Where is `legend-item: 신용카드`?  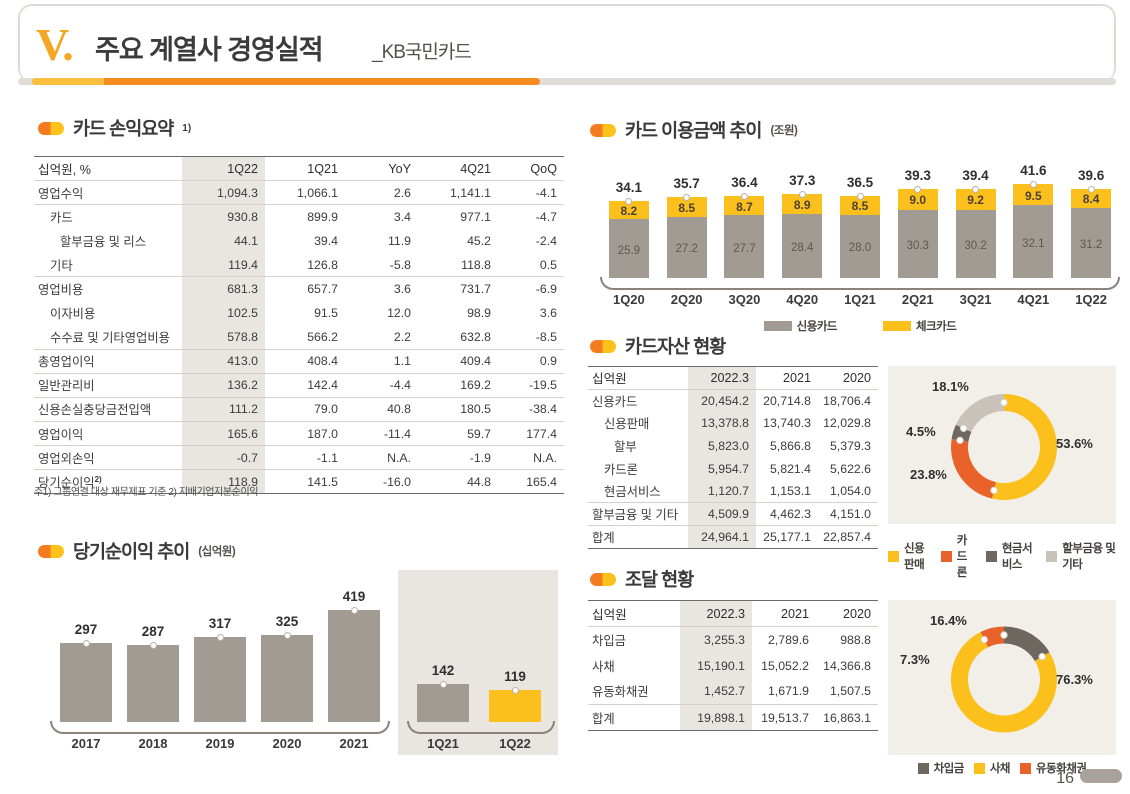
legend-item: 신용카드 is located at coordinates (800, 326).